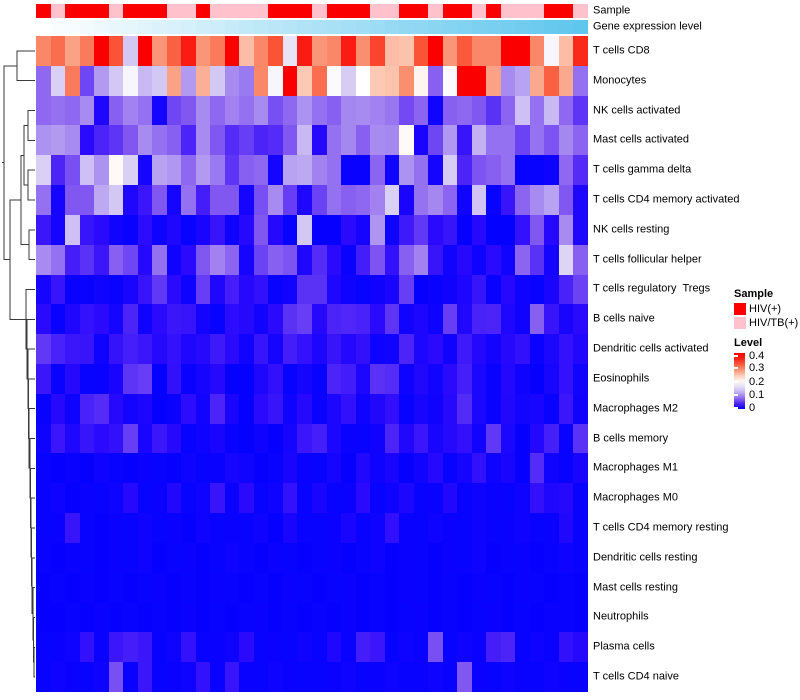 Image resolution: width=800 pixels, height=700 pixels. I want to click on row-label: Macrophages M2, so click(635, 408).